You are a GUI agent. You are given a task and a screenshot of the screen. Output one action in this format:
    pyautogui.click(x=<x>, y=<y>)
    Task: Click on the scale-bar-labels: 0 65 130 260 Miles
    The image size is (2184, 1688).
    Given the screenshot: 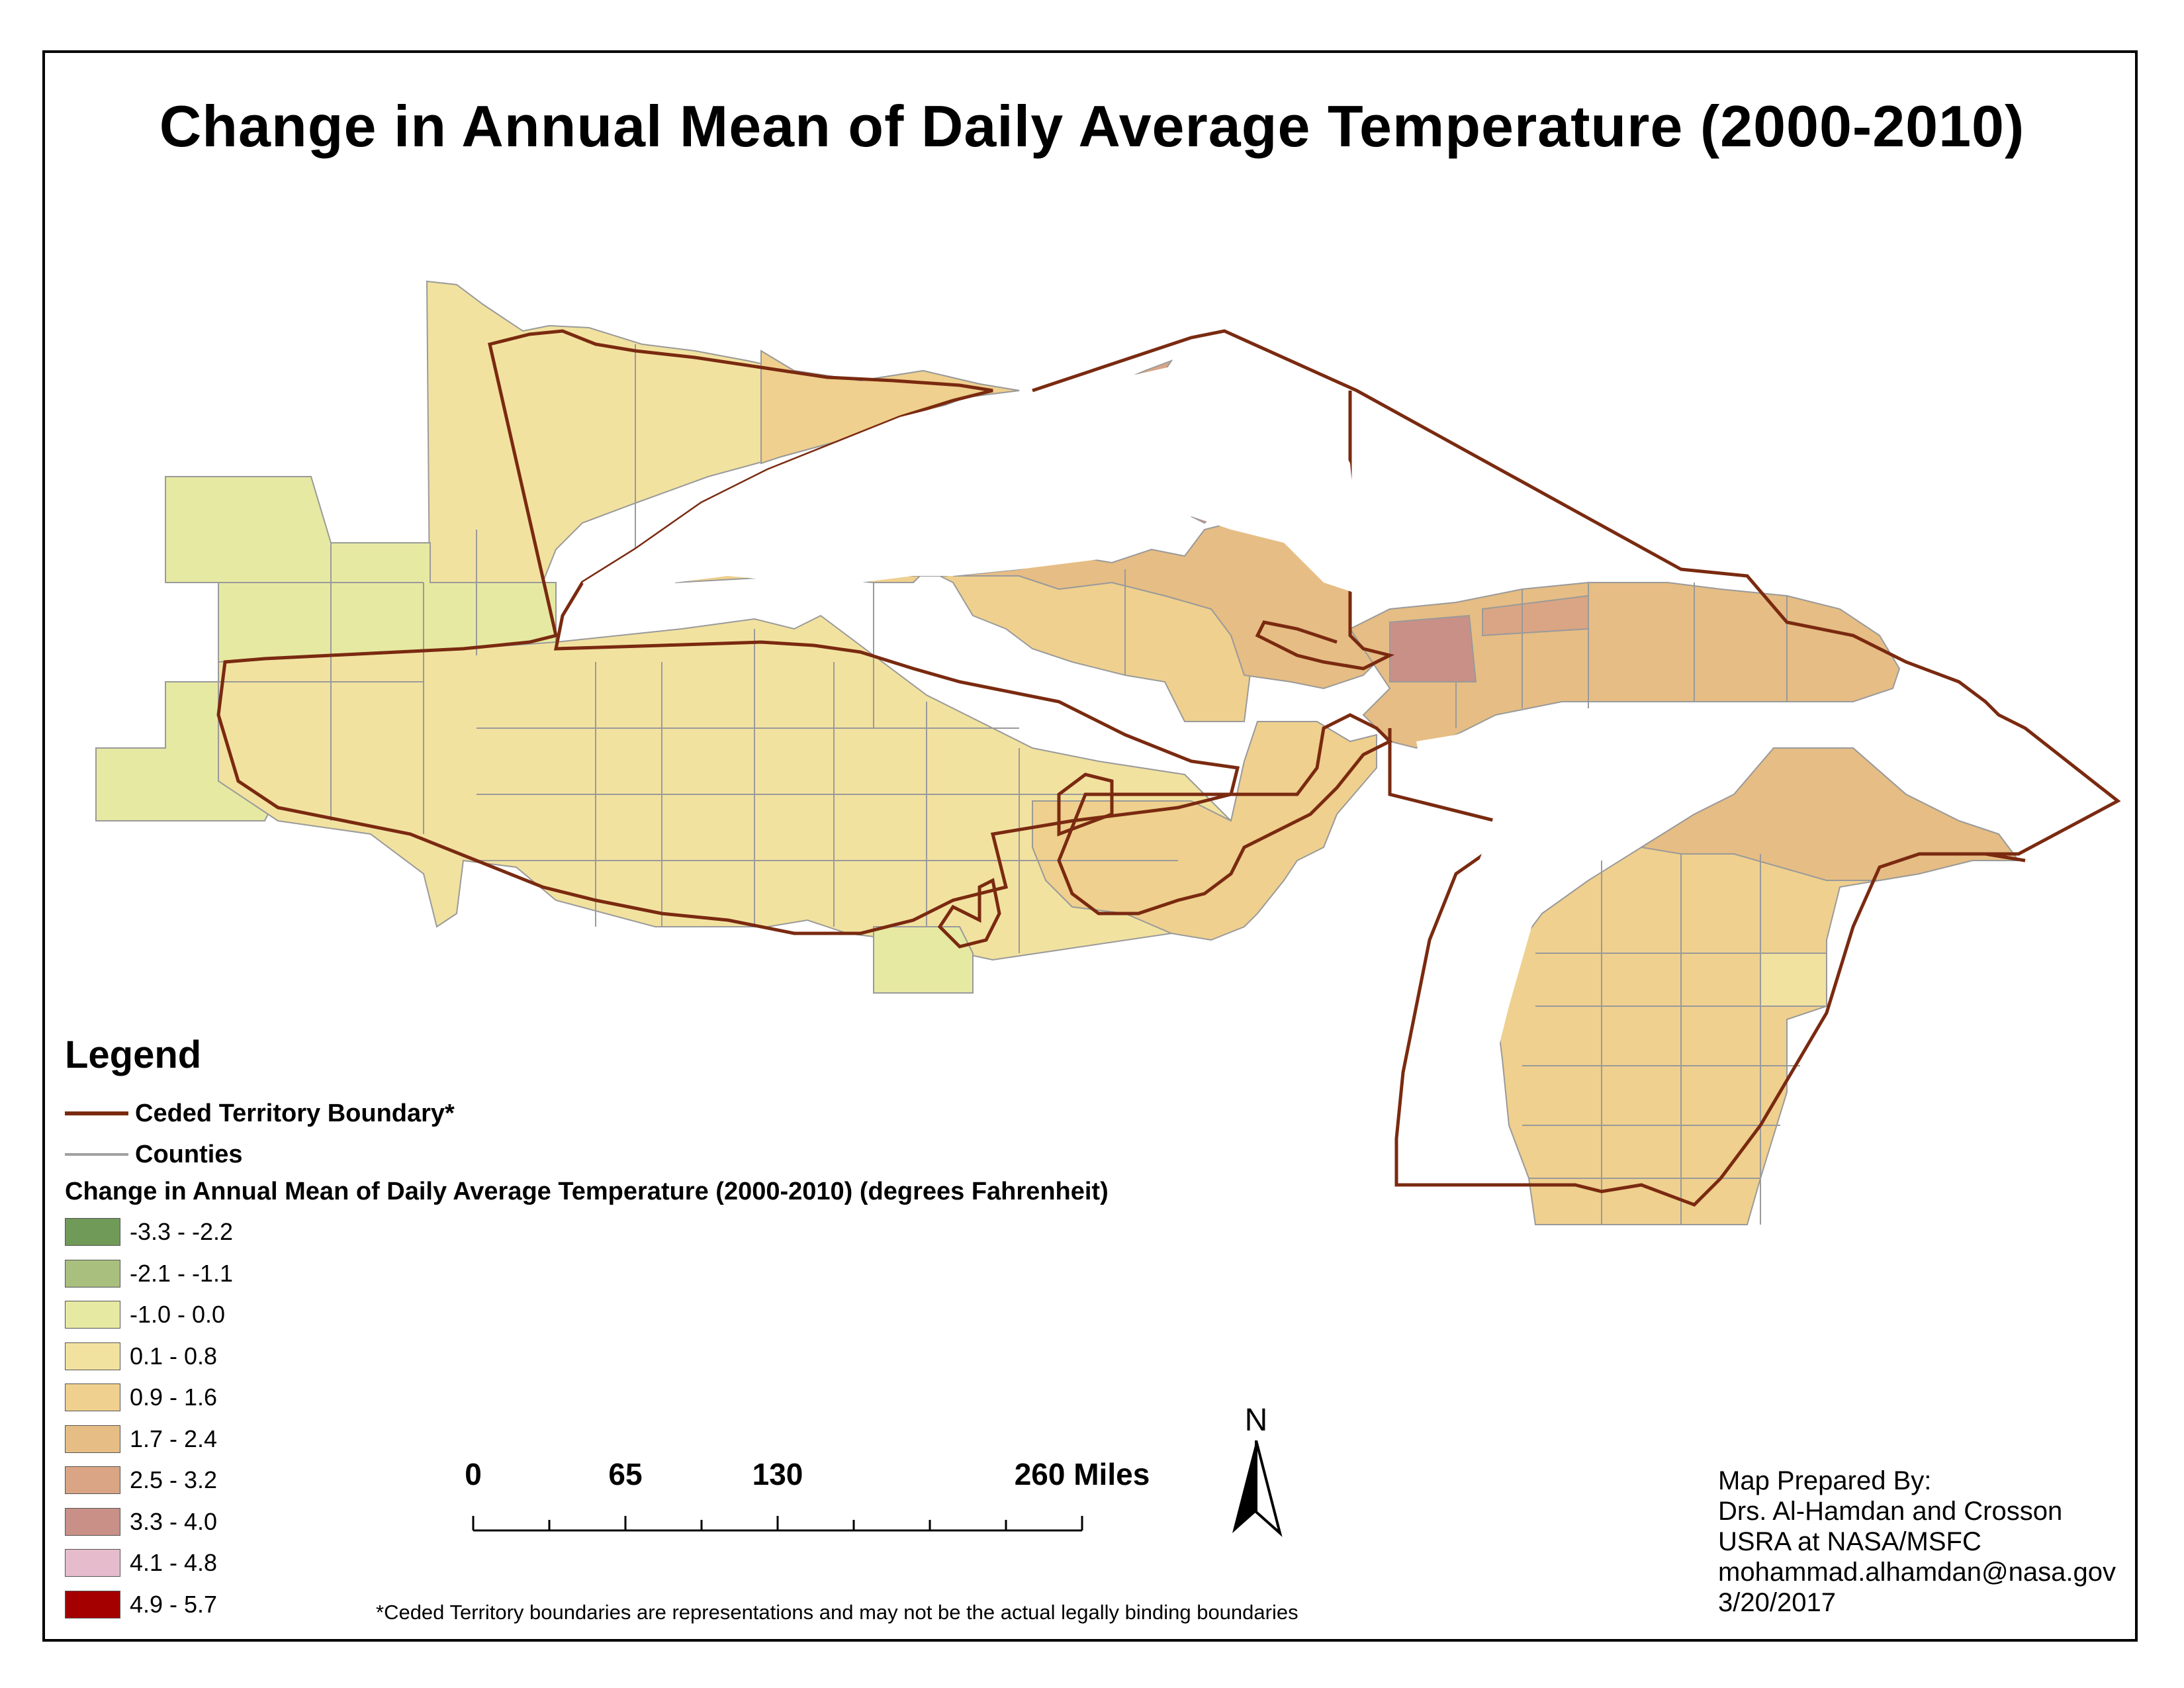 What is the action you would take?
    pyautogui.click(x=806, y=1499)
    